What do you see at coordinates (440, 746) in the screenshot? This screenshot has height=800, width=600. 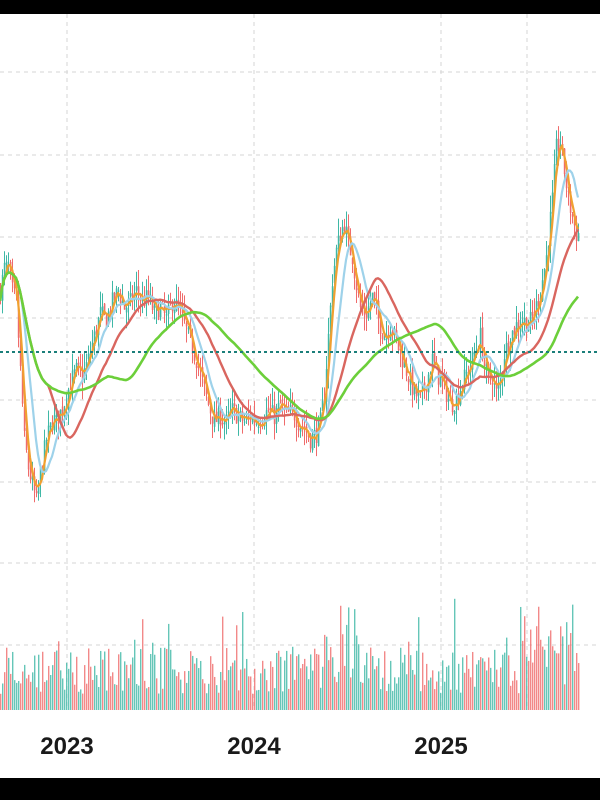 I see `x-tick-label: 2025` at bounding box center [440, 746].